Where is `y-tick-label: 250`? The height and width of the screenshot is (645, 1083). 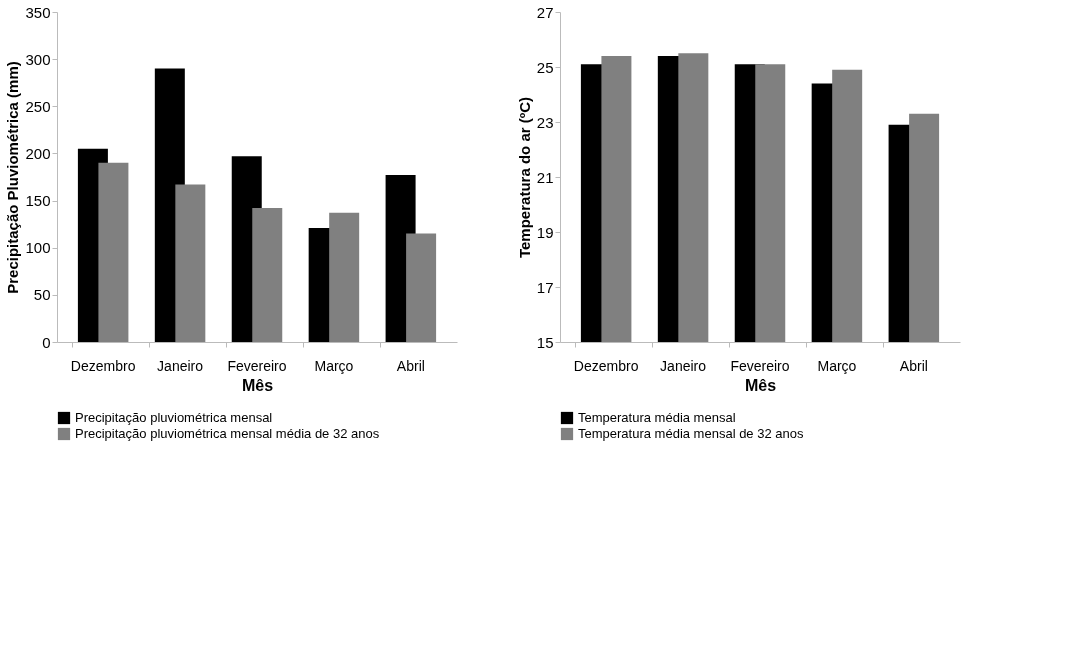 y-tick-label: 250 is located at coordinates (38, 106).